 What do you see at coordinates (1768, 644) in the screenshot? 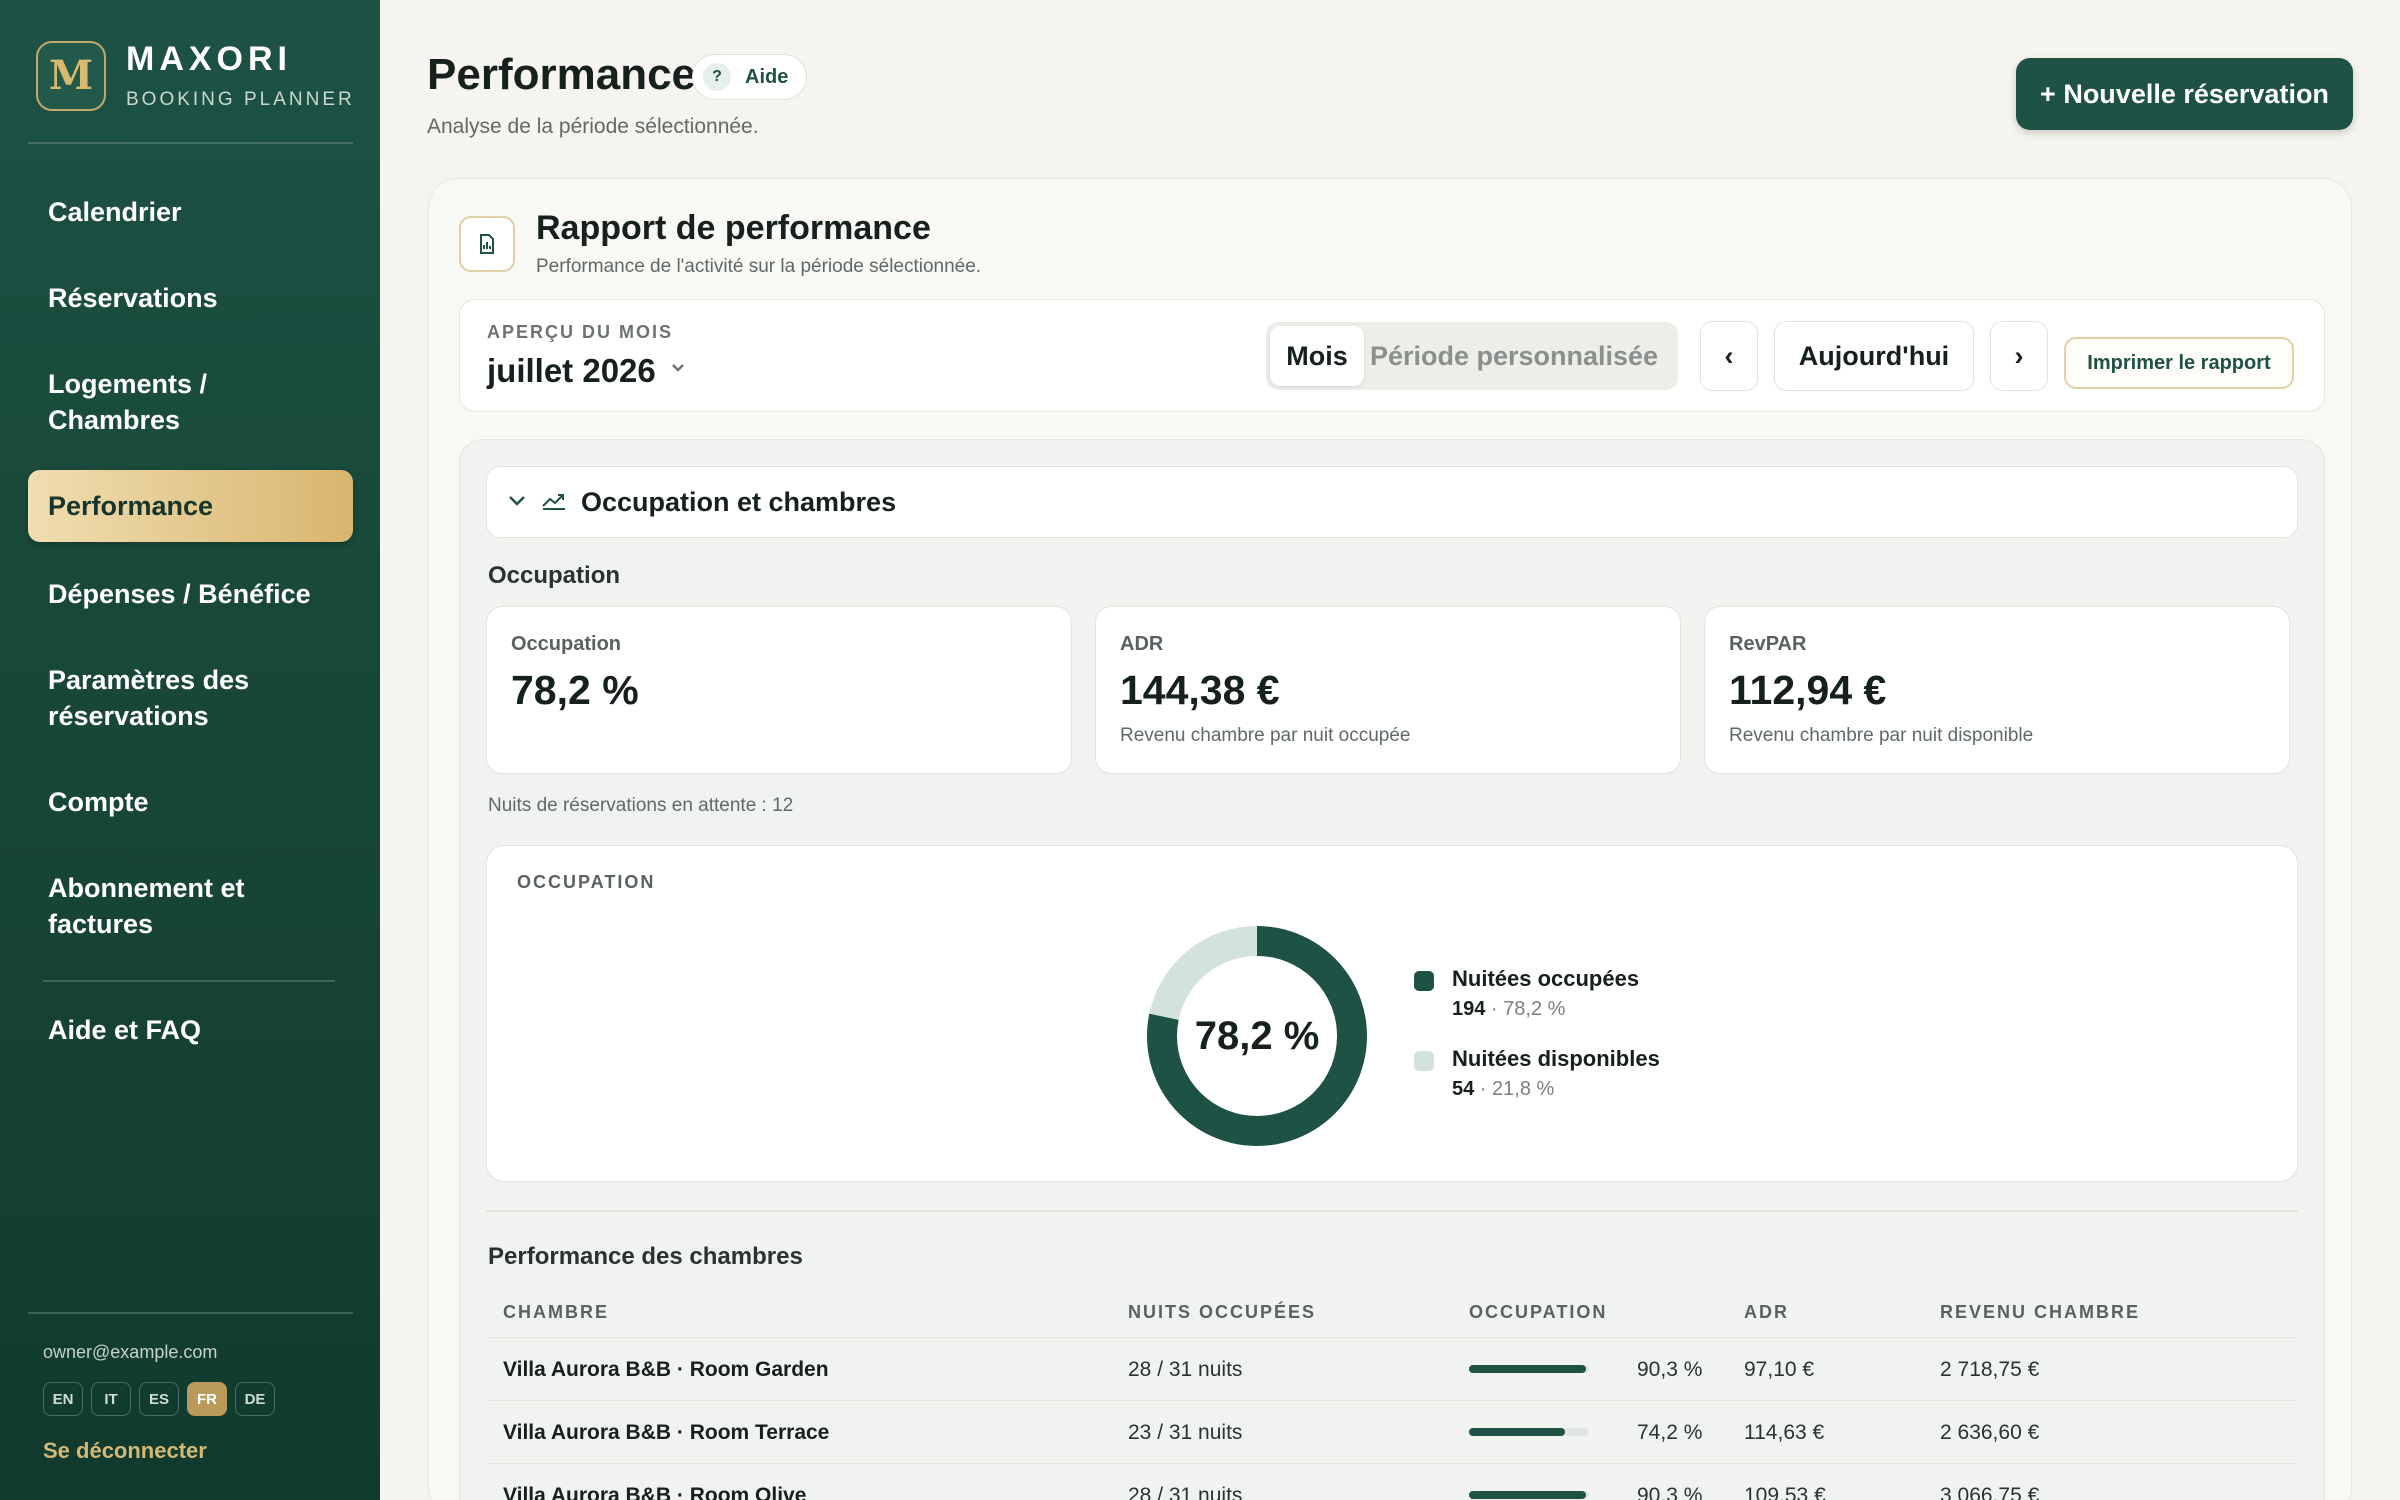
I see `kpi-label: RevPAR` at bounding box center [1768, 644].